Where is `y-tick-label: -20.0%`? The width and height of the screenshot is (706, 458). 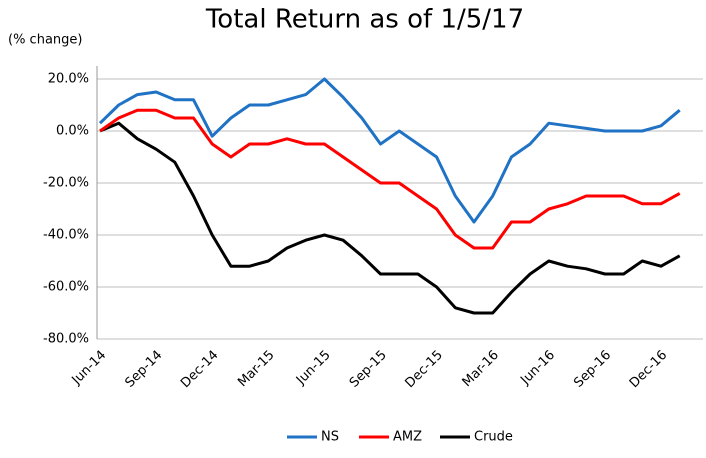 y-tick-label: -20.0% is located at coordinates (66, 183).